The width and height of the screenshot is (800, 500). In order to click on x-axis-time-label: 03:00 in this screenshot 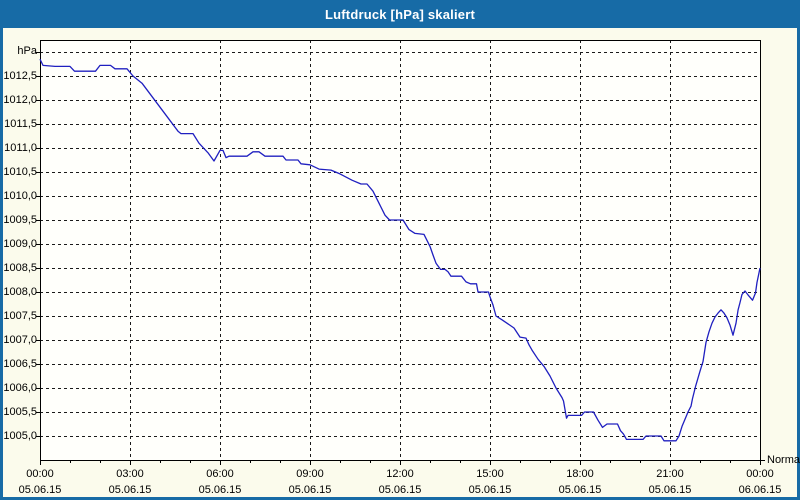, I will do `click(130, 474)`.